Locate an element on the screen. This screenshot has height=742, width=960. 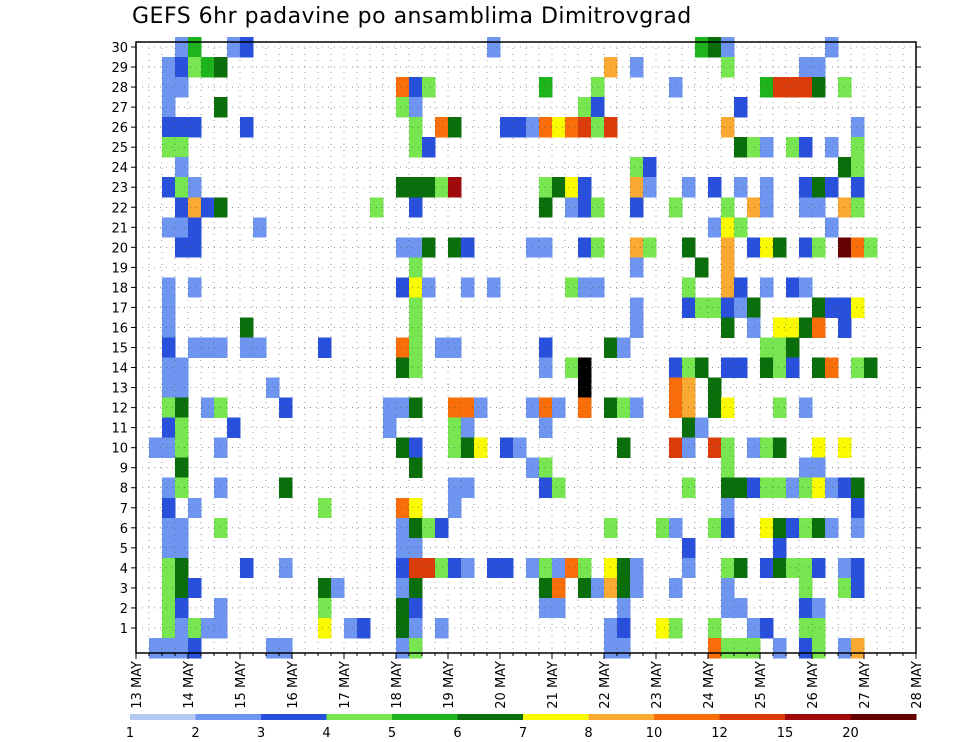
y-tick-label: 10 is located at coordinates (119, 449).